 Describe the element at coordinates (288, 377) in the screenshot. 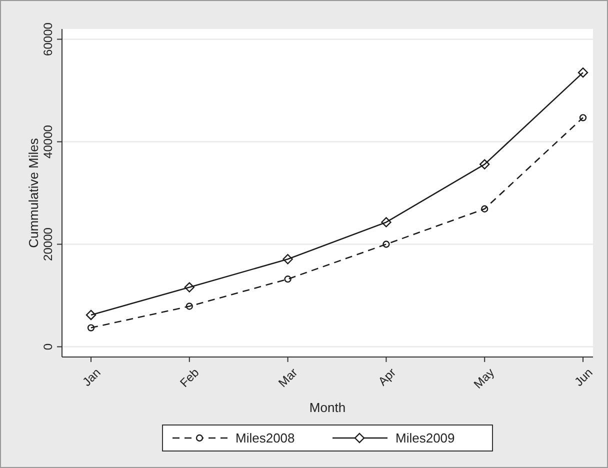

I see `x-tick-label: Mar` at that location.